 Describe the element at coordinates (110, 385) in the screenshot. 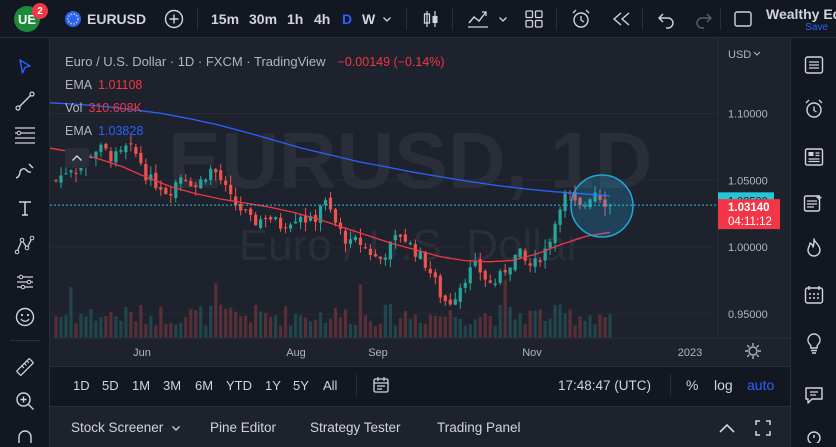

I see `range-5d: 5D` at that location.